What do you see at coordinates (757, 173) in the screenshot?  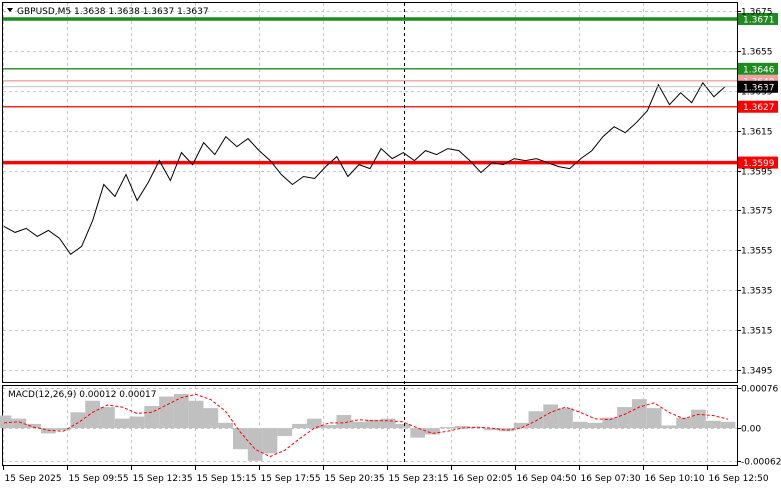 I see `price-tick-label: 1.3595` at bounding box center [757, 173].